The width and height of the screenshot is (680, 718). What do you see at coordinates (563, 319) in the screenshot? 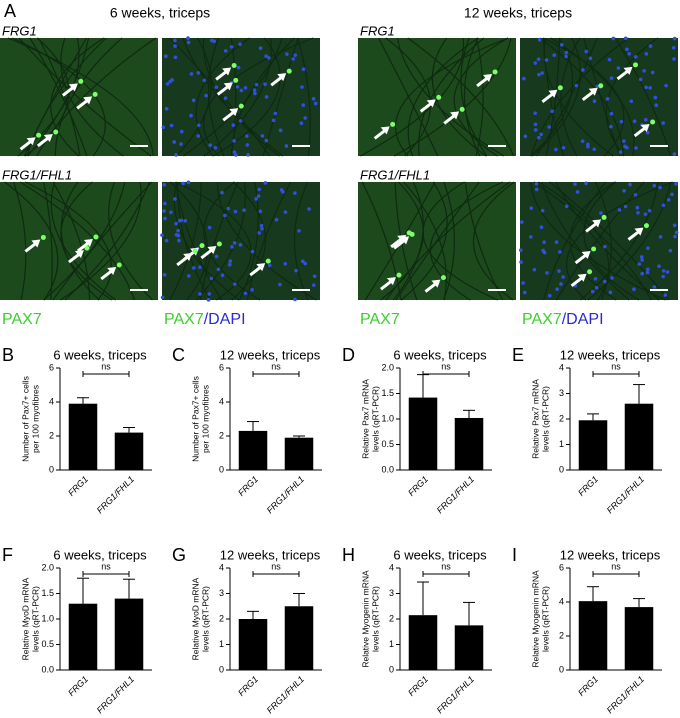
I see `stain-label: PAX7/DAPI` at bounding box center [563, 319].